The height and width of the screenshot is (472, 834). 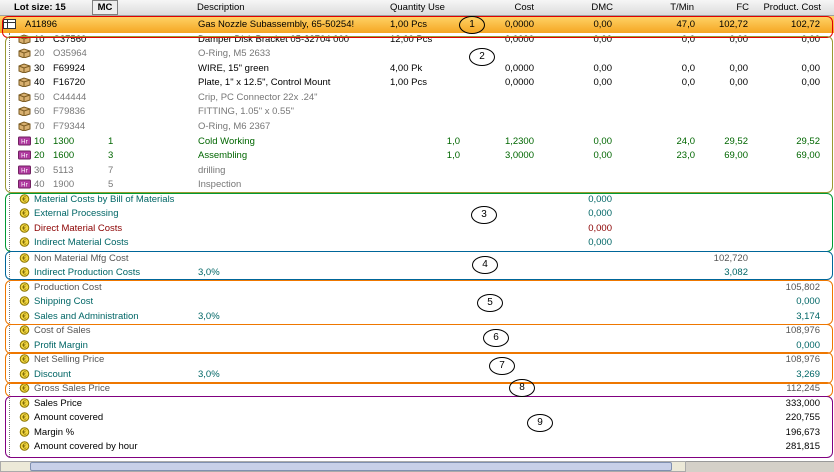 What do you see at coordinates (502, 366) in the screenshot?
I see `annotation-callout: 7` at bounding box center [502, 366].